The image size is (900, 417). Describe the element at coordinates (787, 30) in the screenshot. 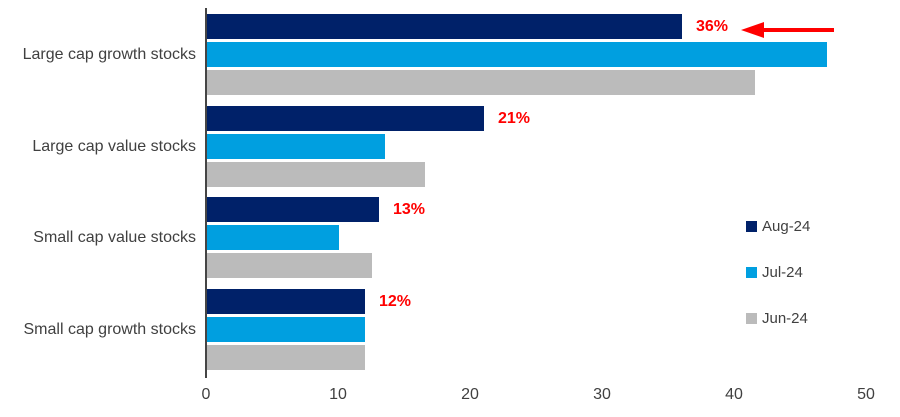

I see `arrow-annotation` at that location.